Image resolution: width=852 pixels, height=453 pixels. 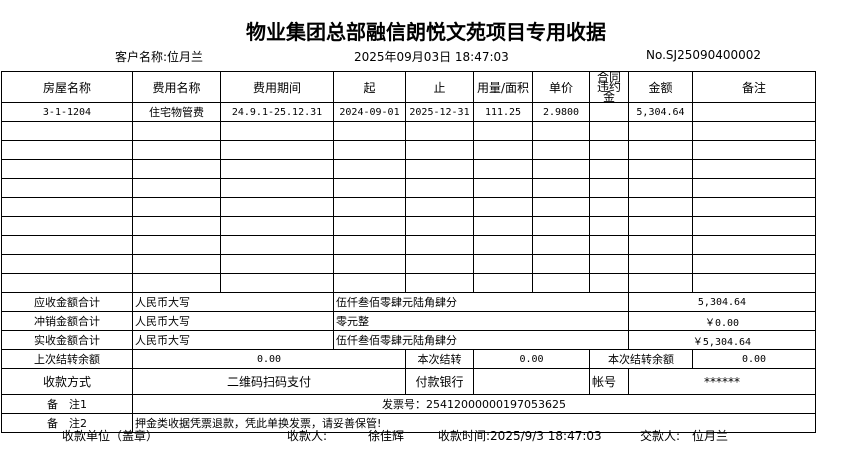 I want to click on summary-row: 冲销金额合计 人民币大写 零元整 ￥0.00, so click(x=408, y=321).